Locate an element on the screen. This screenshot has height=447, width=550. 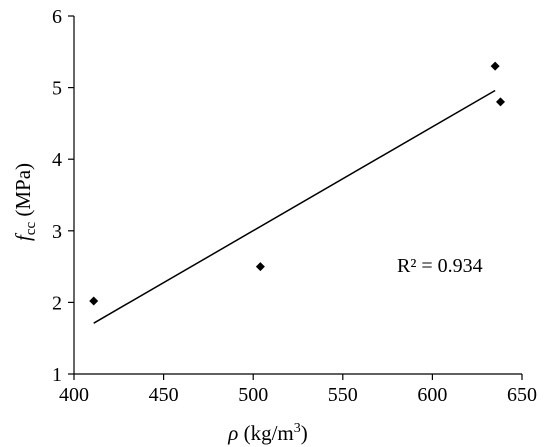
x-axis-symbol: ρ is located at coordinates (232, 433).